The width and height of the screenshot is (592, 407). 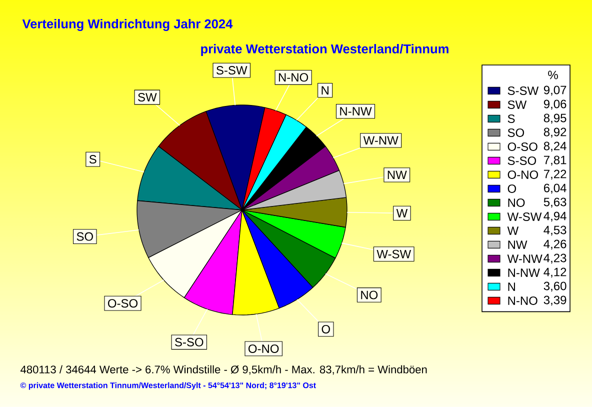 I want to click on slice-label: SO, so click(x=84, y=236).